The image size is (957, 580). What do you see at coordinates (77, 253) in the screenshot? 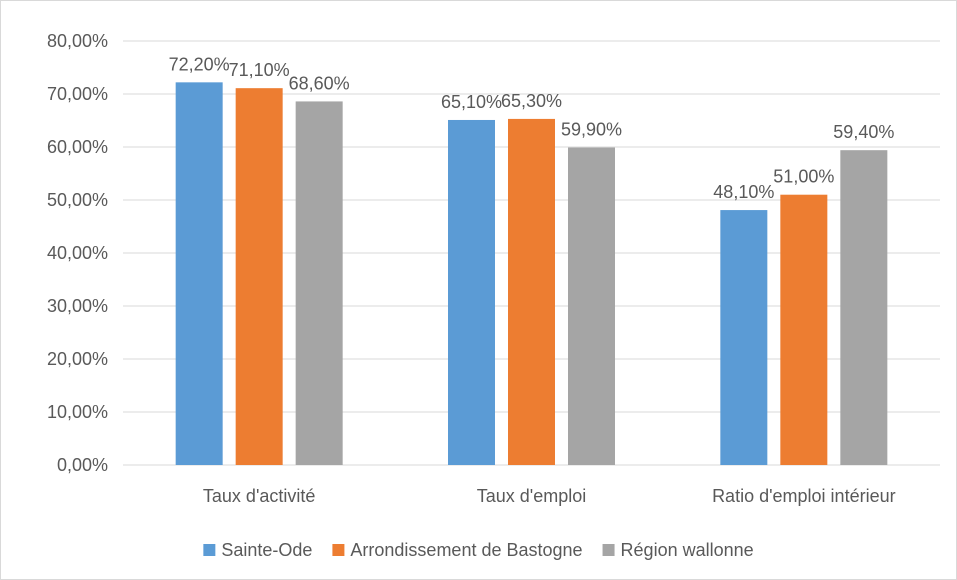
I see `y-tick-label: 40,00%` at bounding box center [77, 253].